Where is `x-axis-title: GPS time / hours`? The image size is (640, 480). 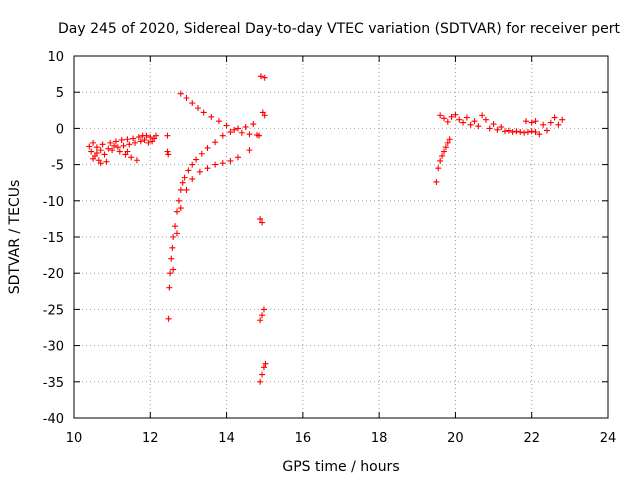
x-axis-title: GPS time / hours is located at coordinates (340, 467).